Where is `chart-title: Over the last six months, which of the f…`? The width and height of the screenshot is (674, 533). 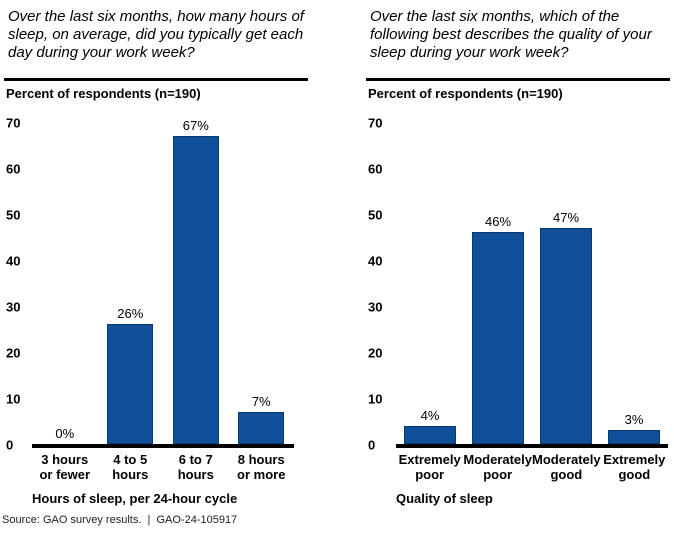
chart-title: Over the last six months, which of the f… is located at coordinates (511, 34).